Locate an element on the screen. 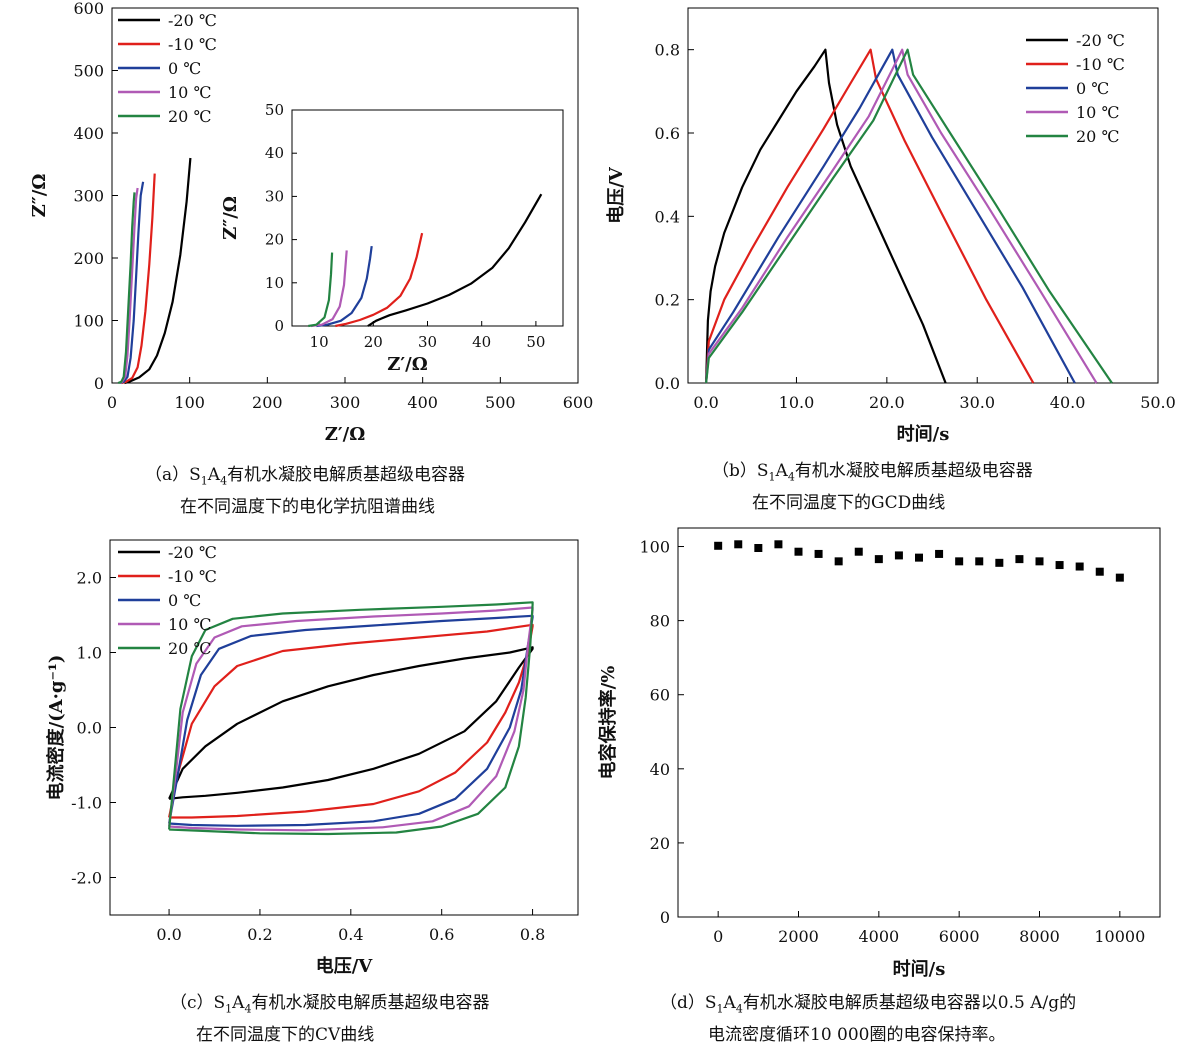 The image size is (1200, 1048). inset-x-tick-label: 50 is located at coordinates (535, 342).